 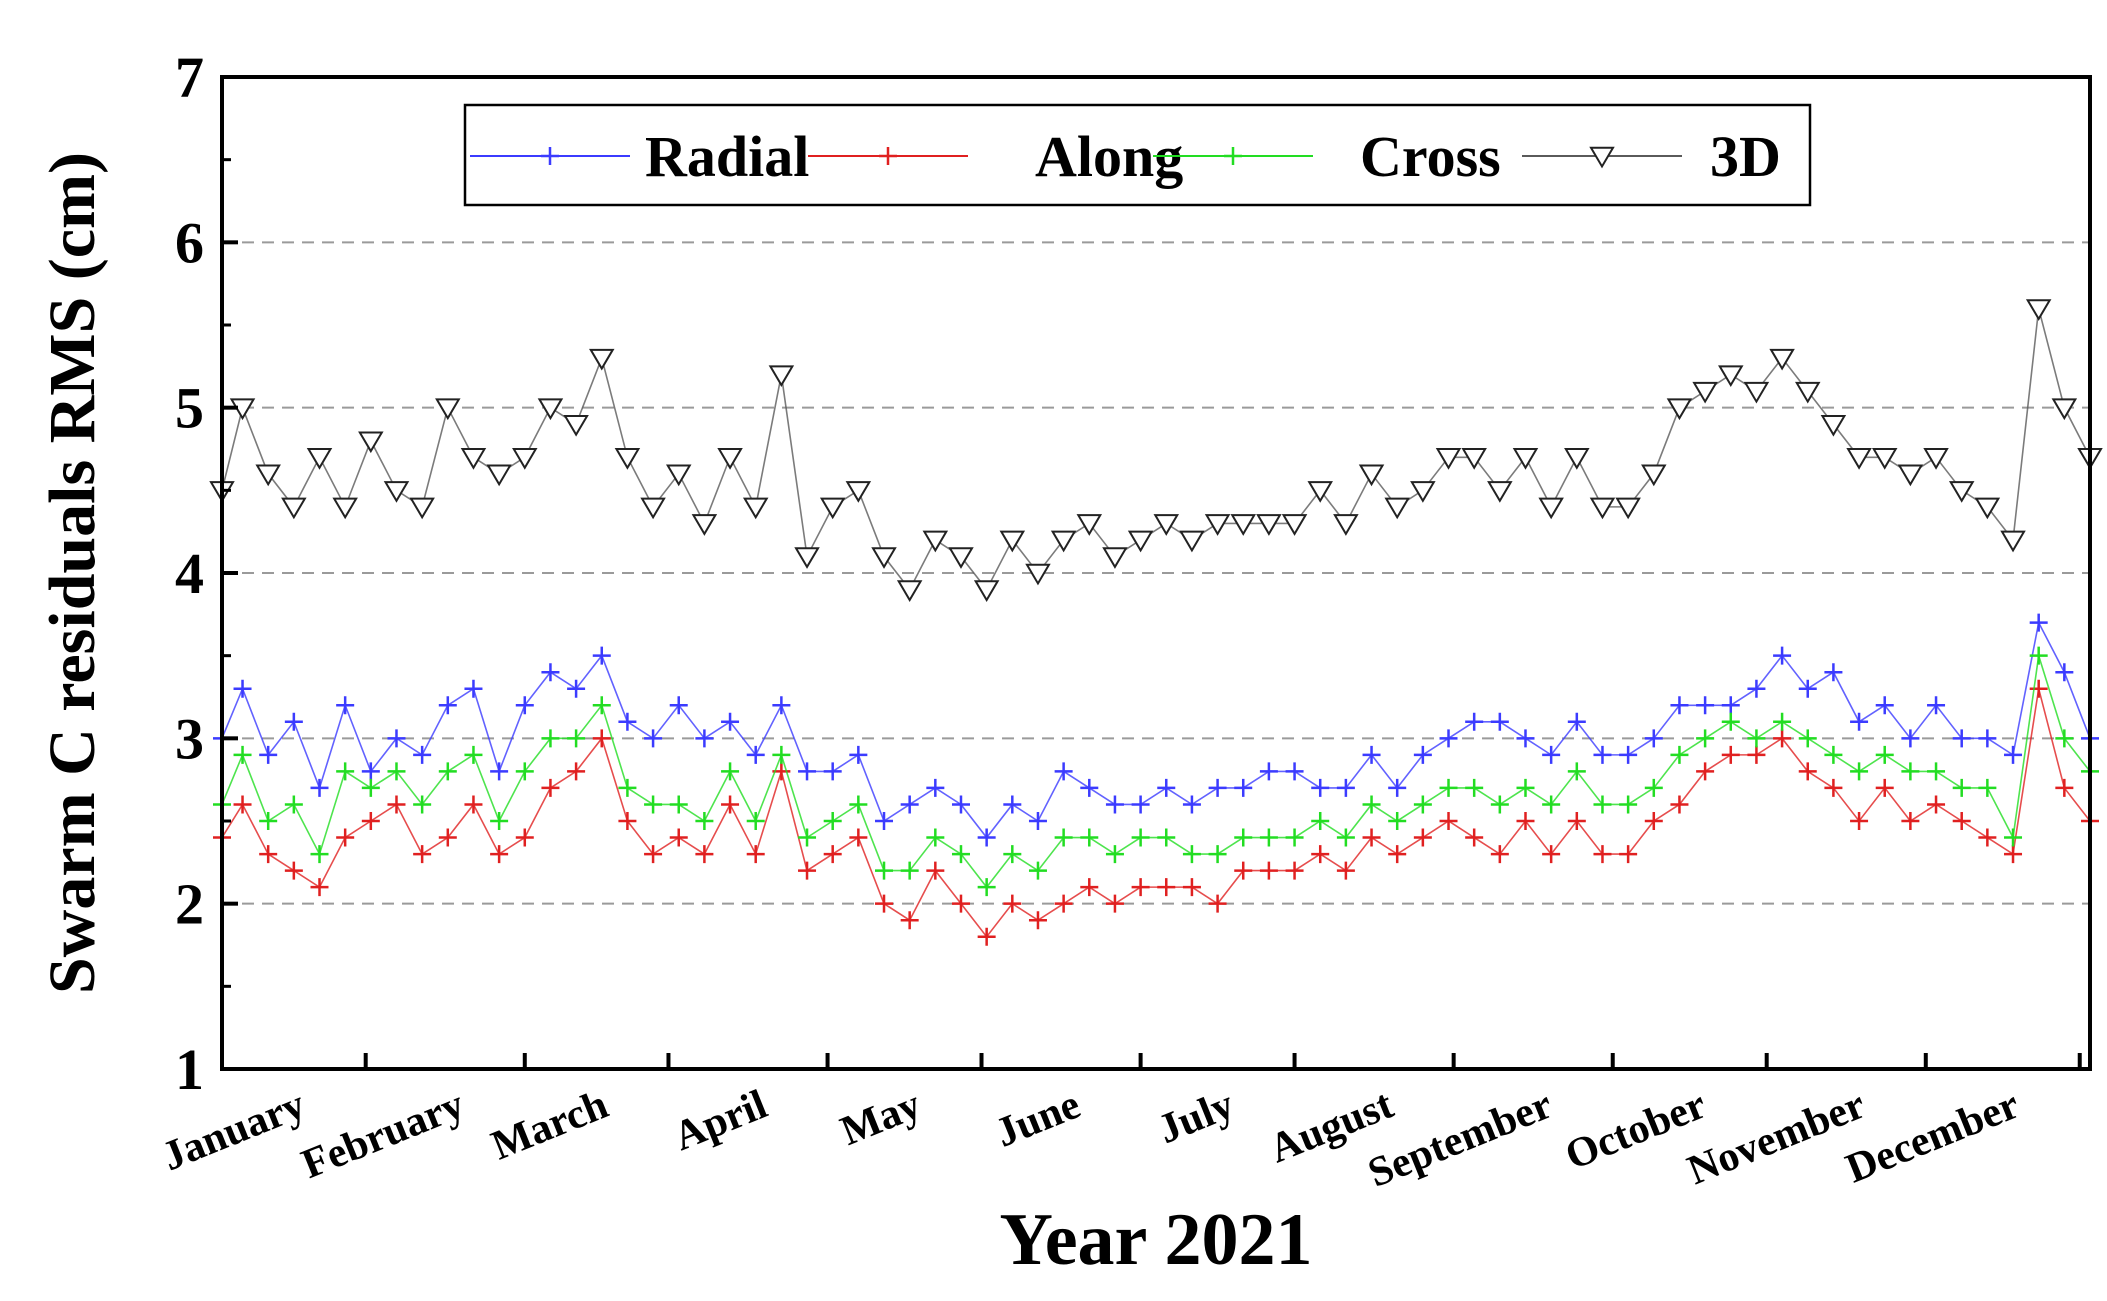 What do you see at coordinates (72, 573) in the screenshot?
I see `y-axis-title: Swarm C residuals RMS (cm)` at bounding box center [72, 573].